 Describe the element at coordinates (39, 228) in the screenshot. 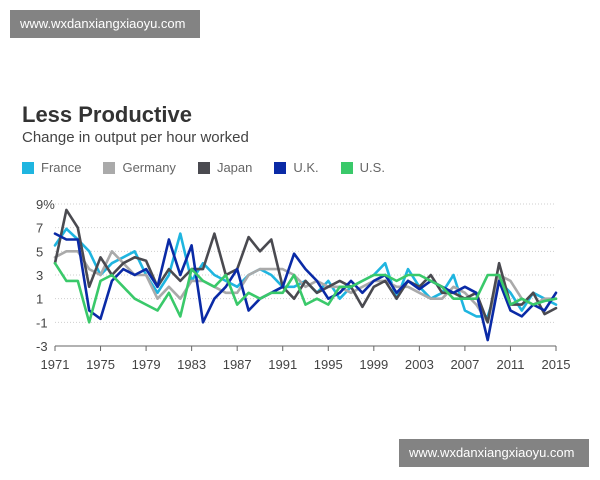

I see `y-tick-label: 7` at that location.